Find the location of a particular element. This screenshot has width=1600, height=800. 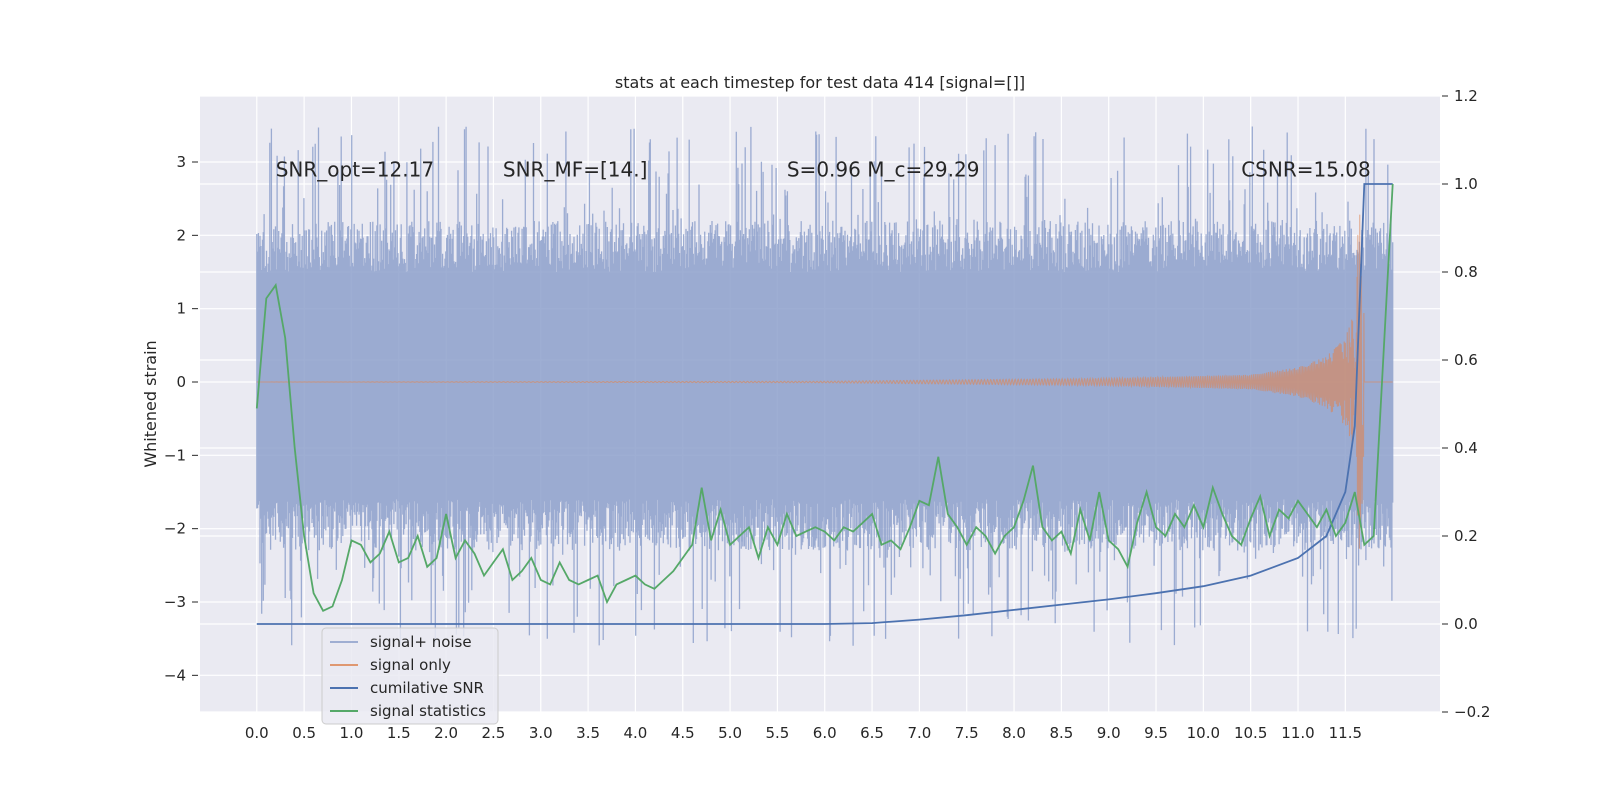

y2-tick-label: 0.4 is located at coordinates (1466, 448).